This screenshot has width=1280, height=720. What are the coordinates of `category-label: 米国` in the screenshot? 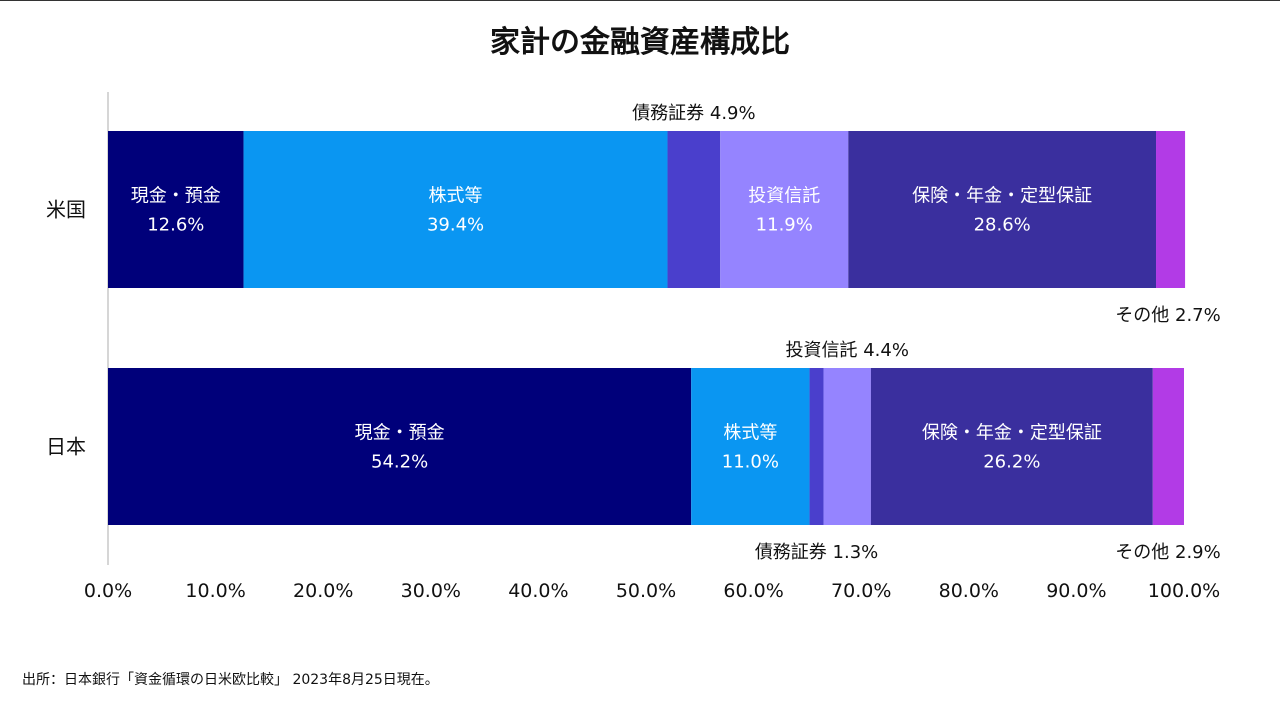 It's located at (66, 210).